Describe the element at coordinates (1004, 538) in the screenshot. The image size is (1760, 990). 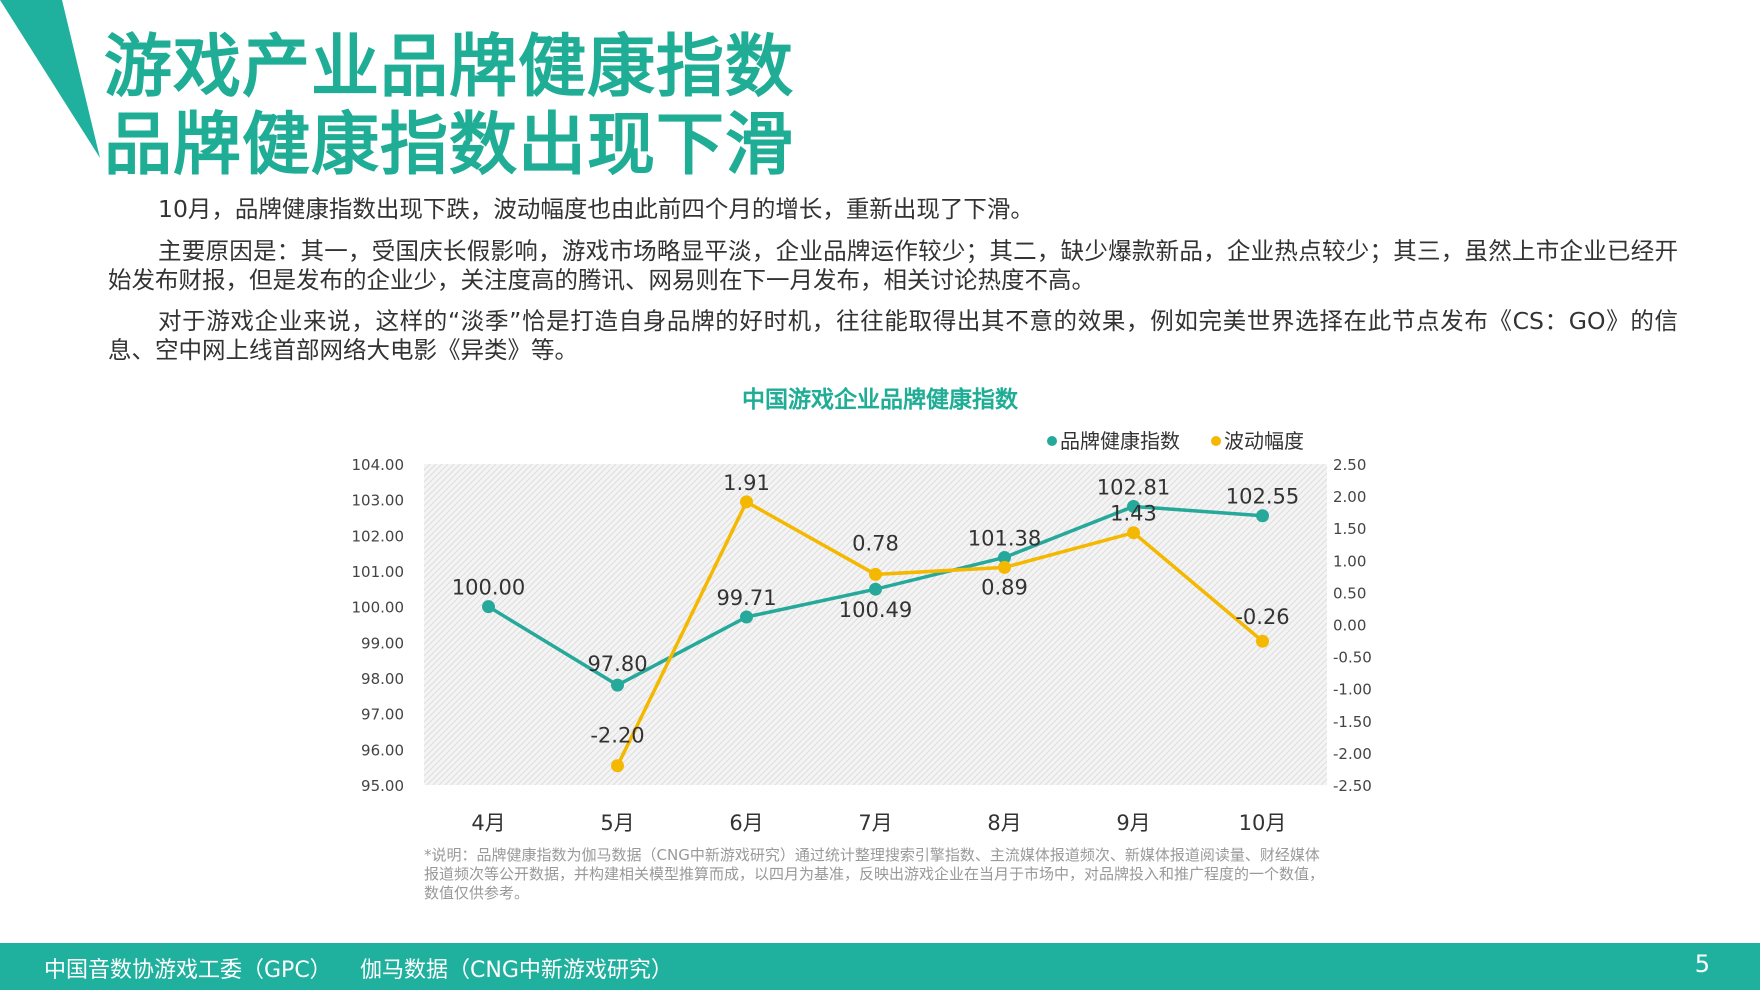
I see `health-data-label: 101.38` at that location.